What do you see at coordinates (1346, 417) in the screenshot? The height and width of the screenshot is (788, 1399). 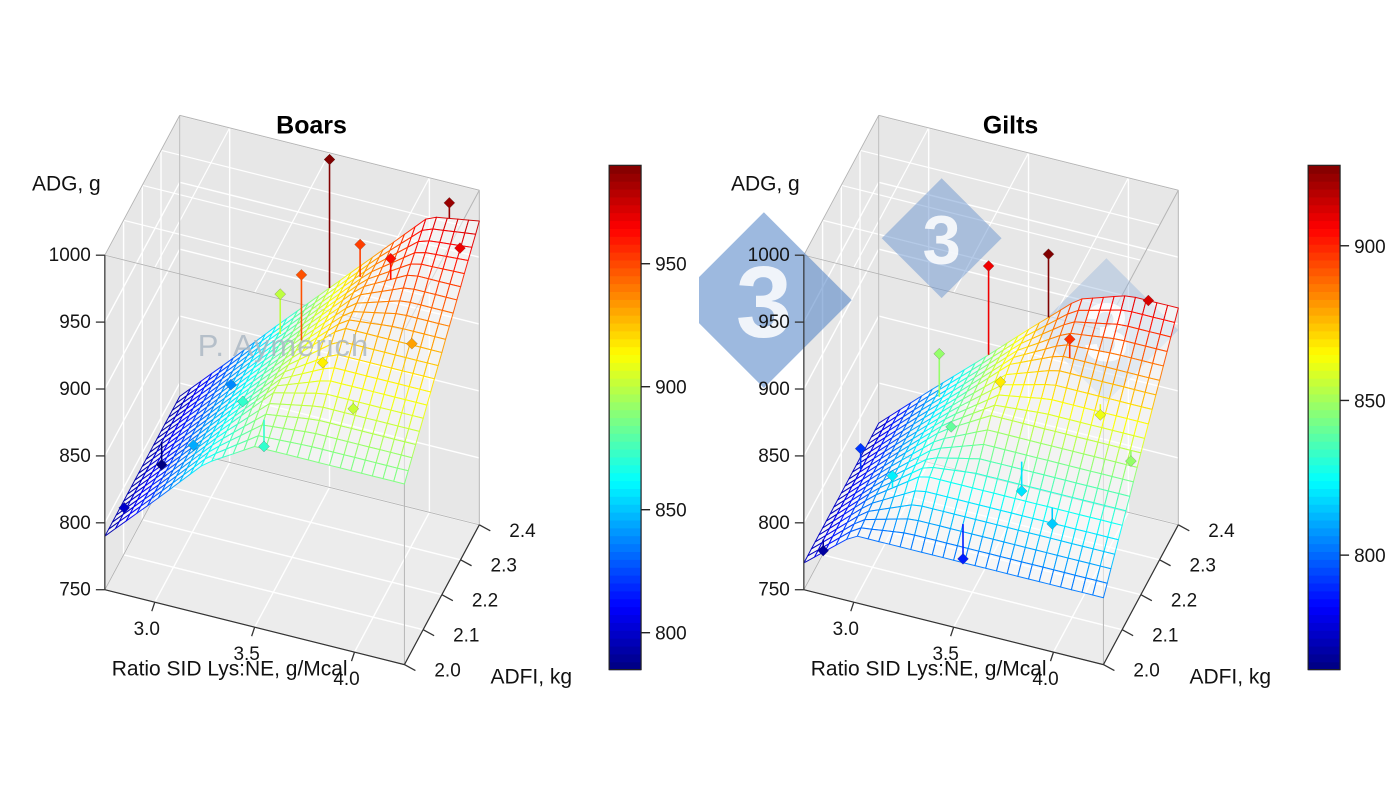 I see `colorbar: 800 850 900` at bounding box center [1346, 417].